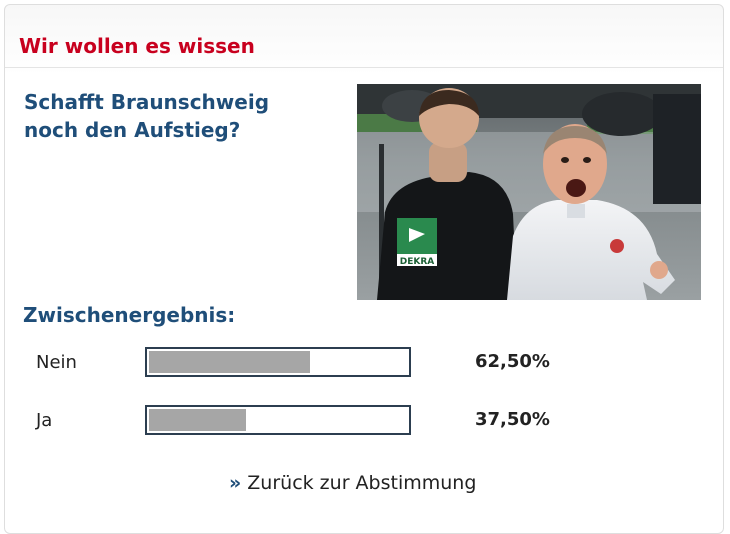 The width and height of the screenshot is (730, 534). What do you see at coordinates (417, 262) in the screenshot?
I see `photo-badge-text: DEKRA` at bounding box center [417, 262].